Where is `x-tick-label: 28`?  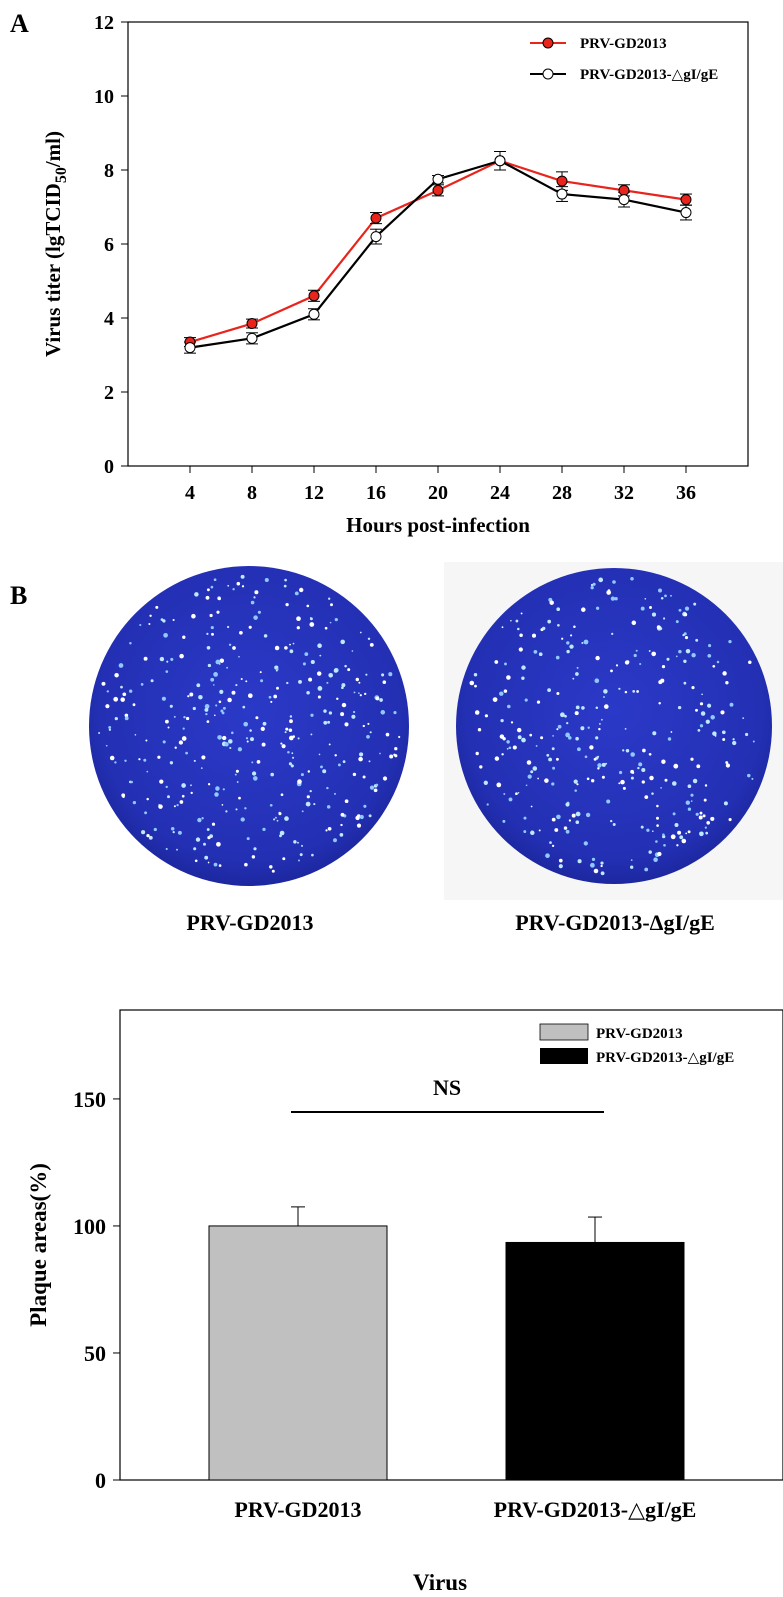 x-tick-label: 28 is located at coordinates (562, 493).